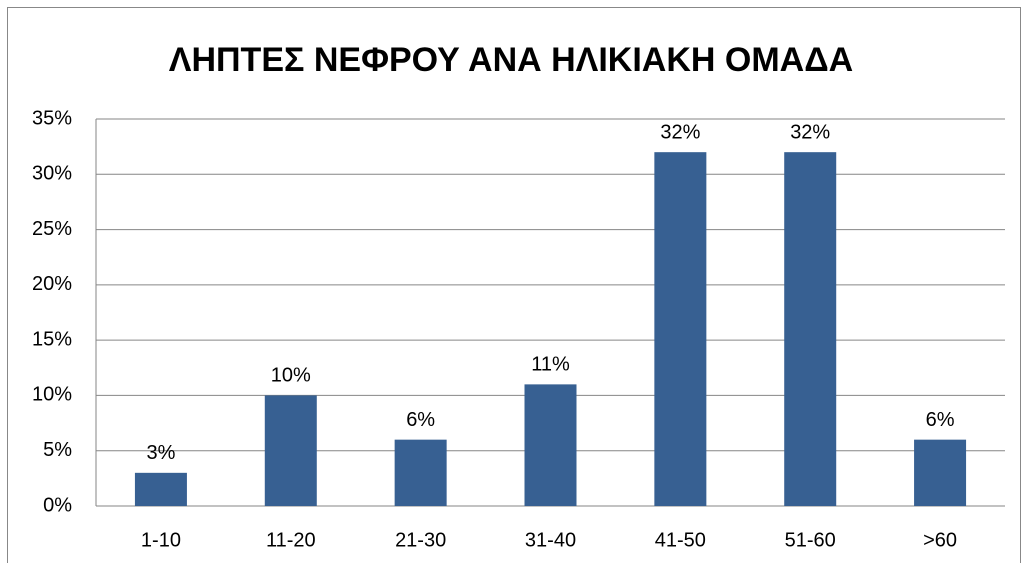 This screenshot has width=1022, height=563. I want to click on y-tick-label: 25%, so click(52, 229).